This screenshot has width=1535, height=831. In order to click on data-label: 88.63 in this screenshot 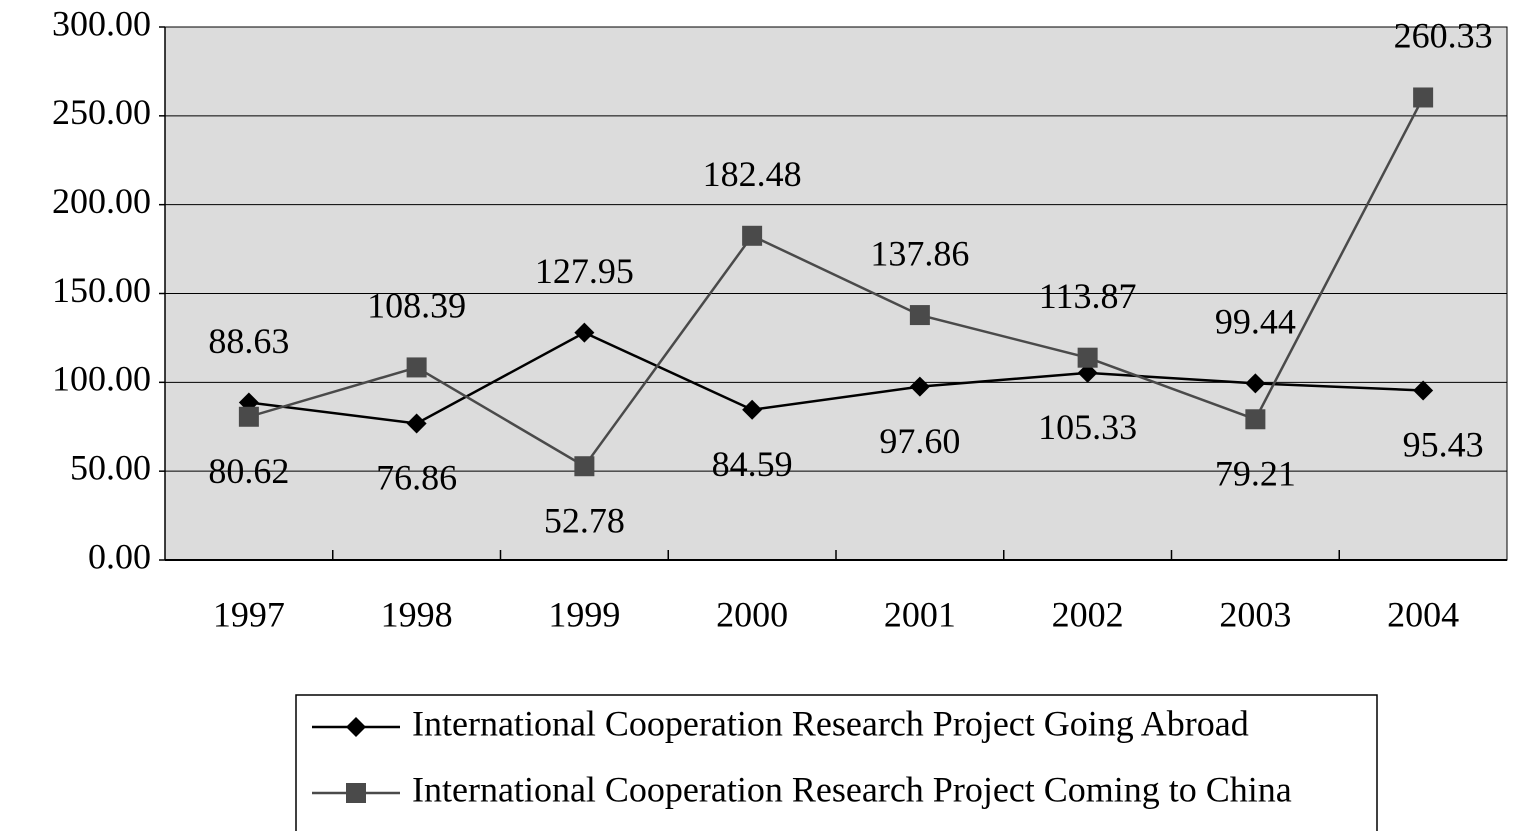, I will do `click(248, 341)`.